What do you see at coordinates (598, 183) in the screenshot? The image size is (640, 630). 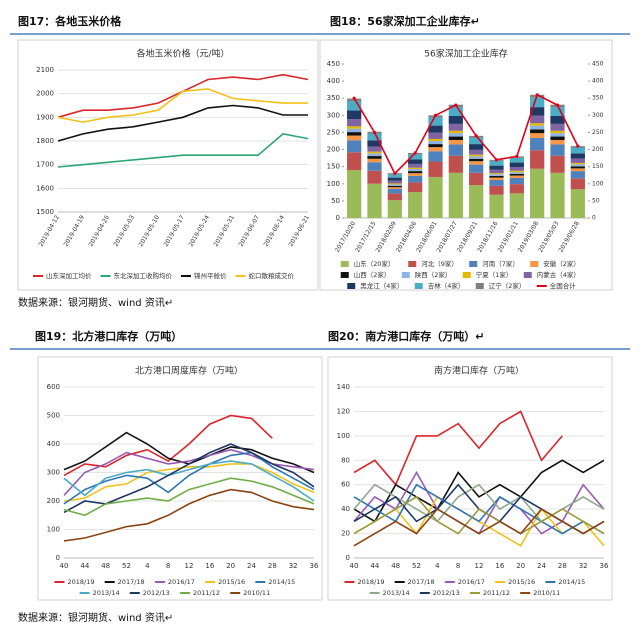 I see `y2-tick-label: 100` at bounding box center [598, 183].